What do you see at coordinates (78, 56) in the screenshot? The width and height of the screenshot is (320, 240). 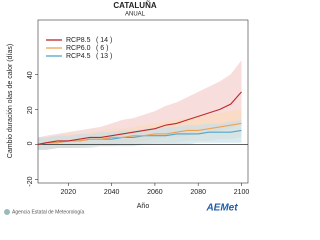 I see `legend-label: RCP4.5` at bounding box center [78, 56].